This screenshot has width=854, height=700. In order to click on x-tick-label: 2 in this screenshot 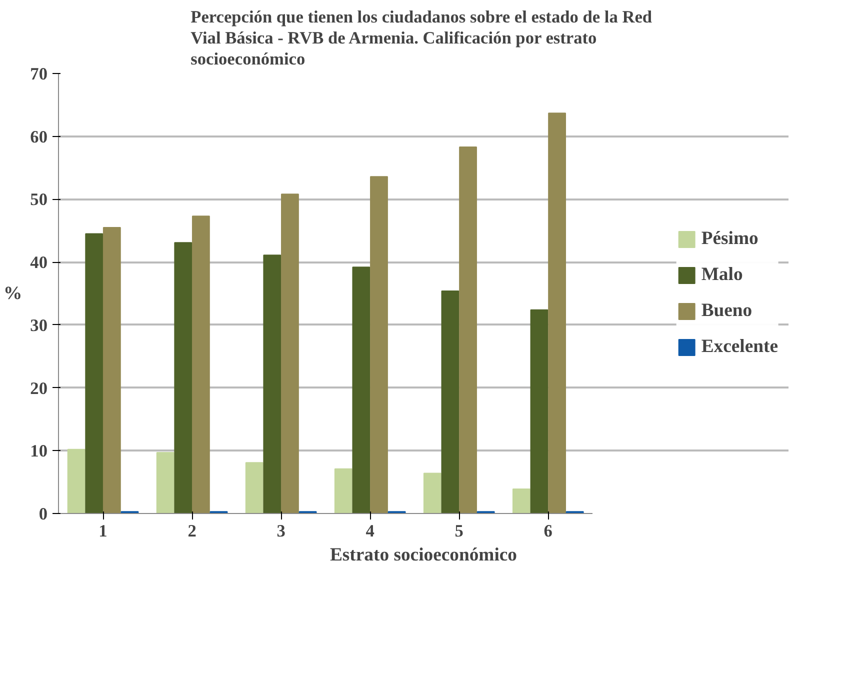, I will do `click(192, 531)`.